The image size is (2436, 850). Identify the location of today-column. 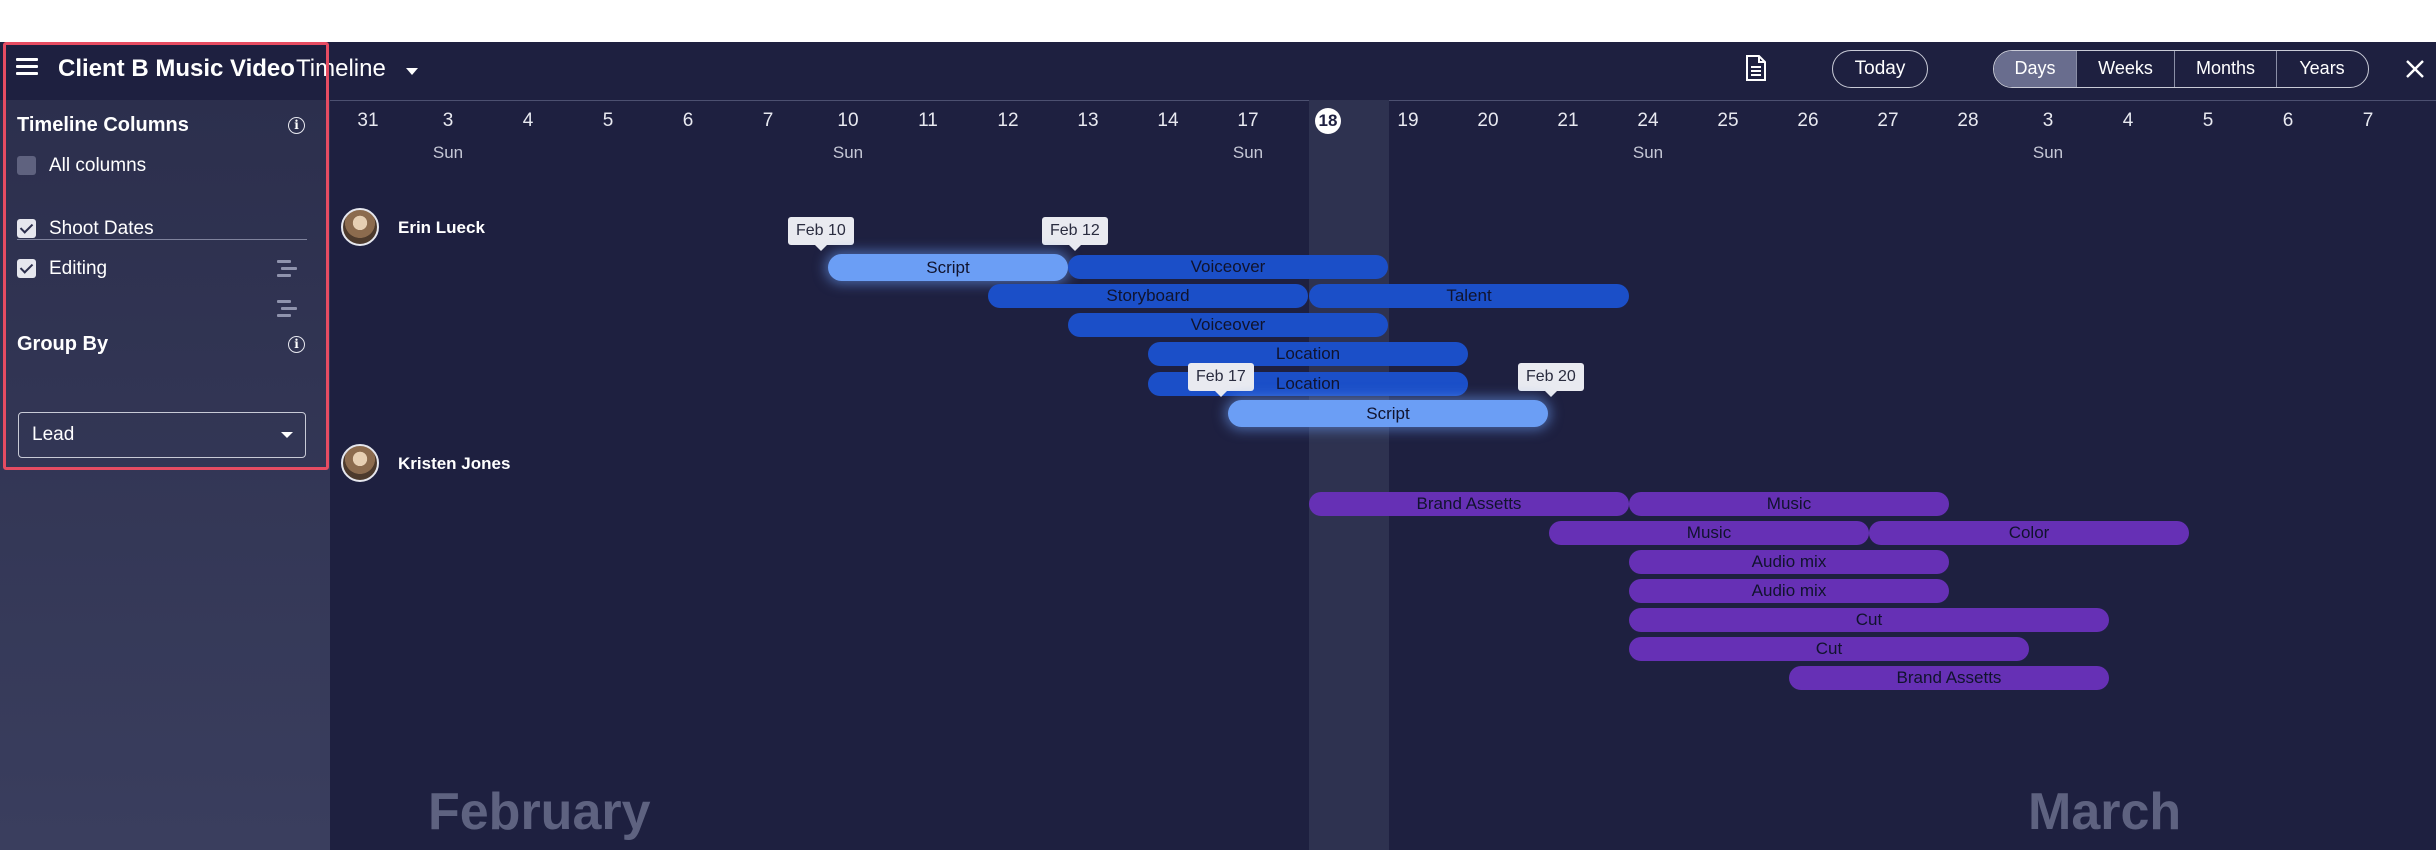
(1349, 475).